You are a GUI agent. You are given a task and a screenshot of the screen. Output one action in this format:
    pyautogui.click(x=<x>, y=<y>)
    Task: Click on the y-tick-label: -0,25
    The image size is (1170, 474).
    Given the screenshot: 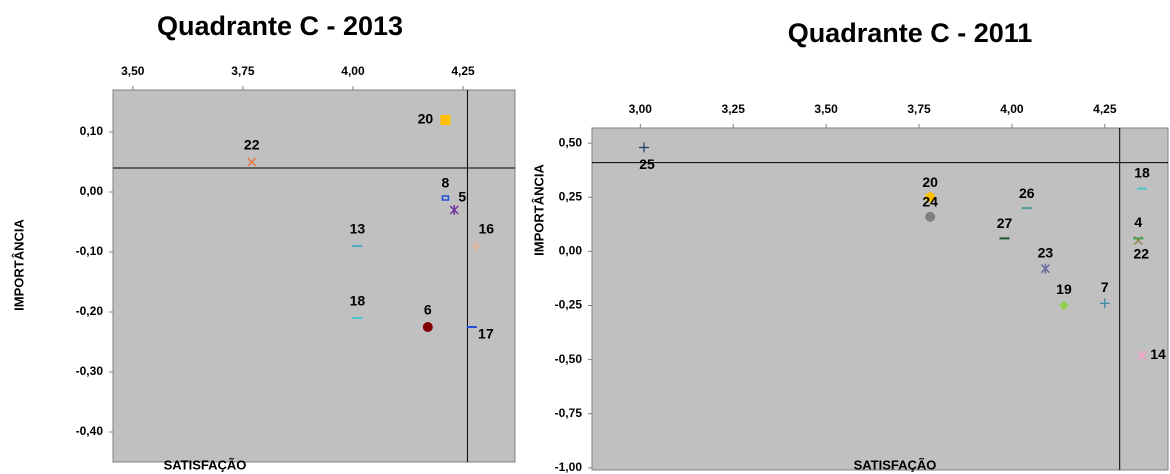 What is the action you would take?
    pyautogui.click(x=569, y=305)
    